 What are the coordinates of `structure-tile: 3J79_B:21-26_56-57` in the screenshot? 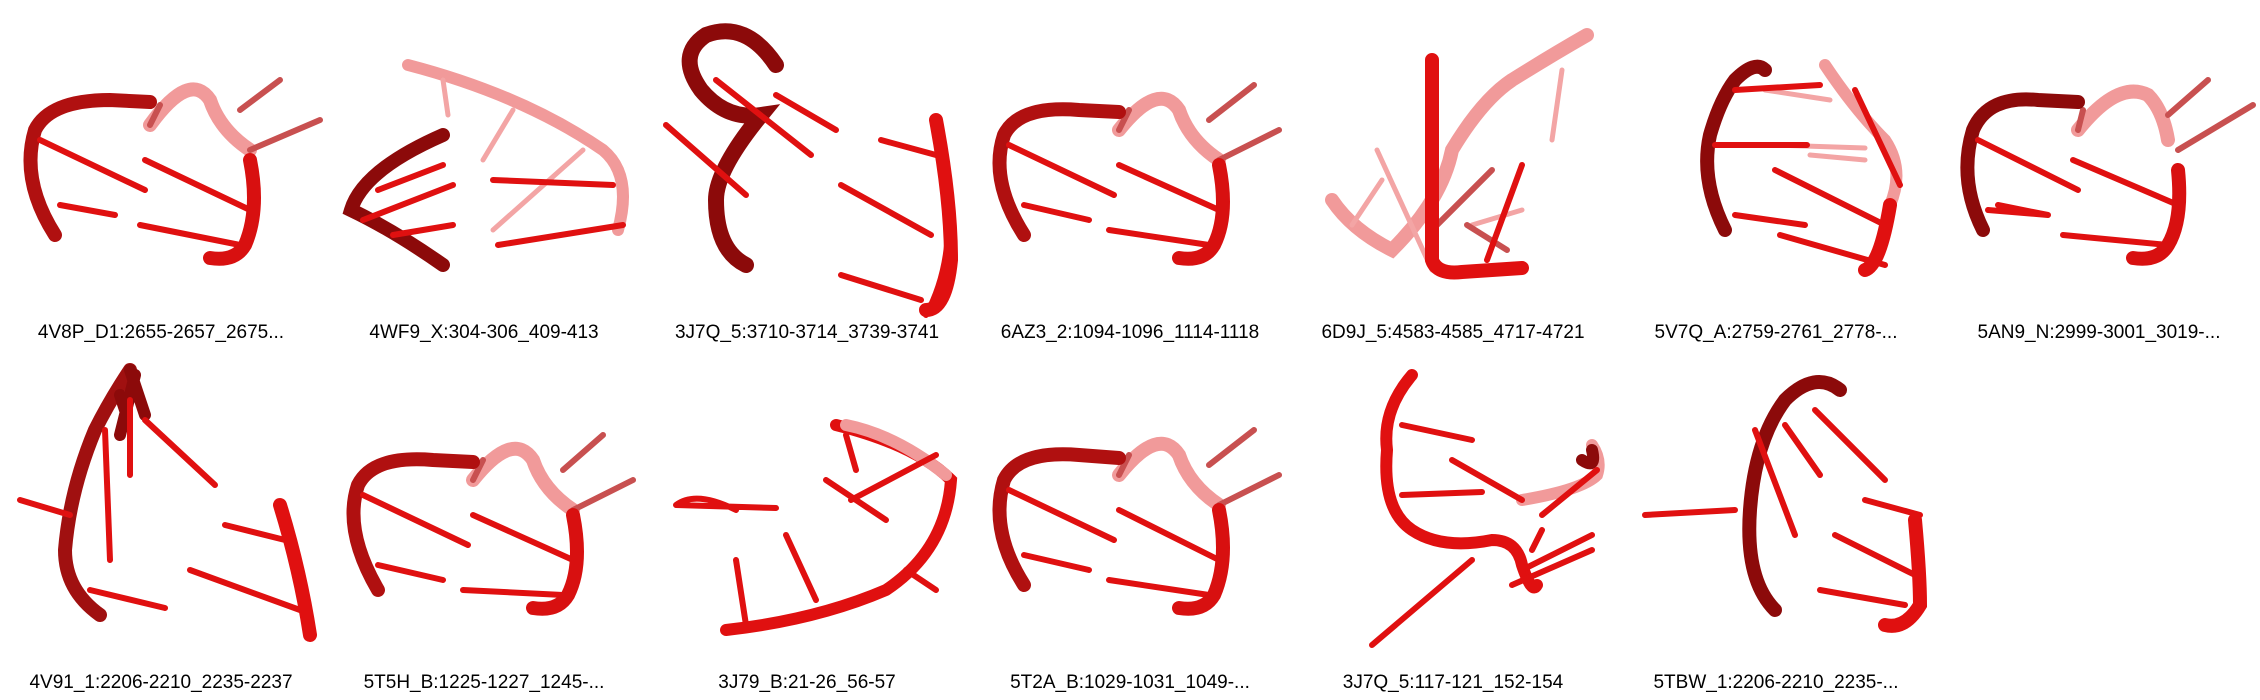 It's located at (807, 525).